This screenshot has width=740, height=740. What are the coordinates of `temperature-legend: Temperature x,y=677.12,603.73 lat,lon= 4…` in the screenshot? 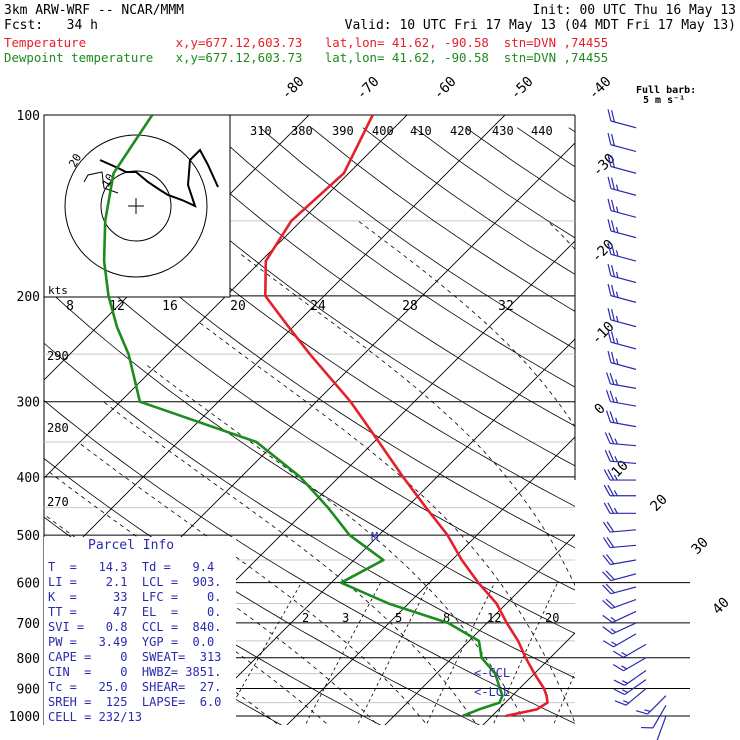 It's located at (306, 42).